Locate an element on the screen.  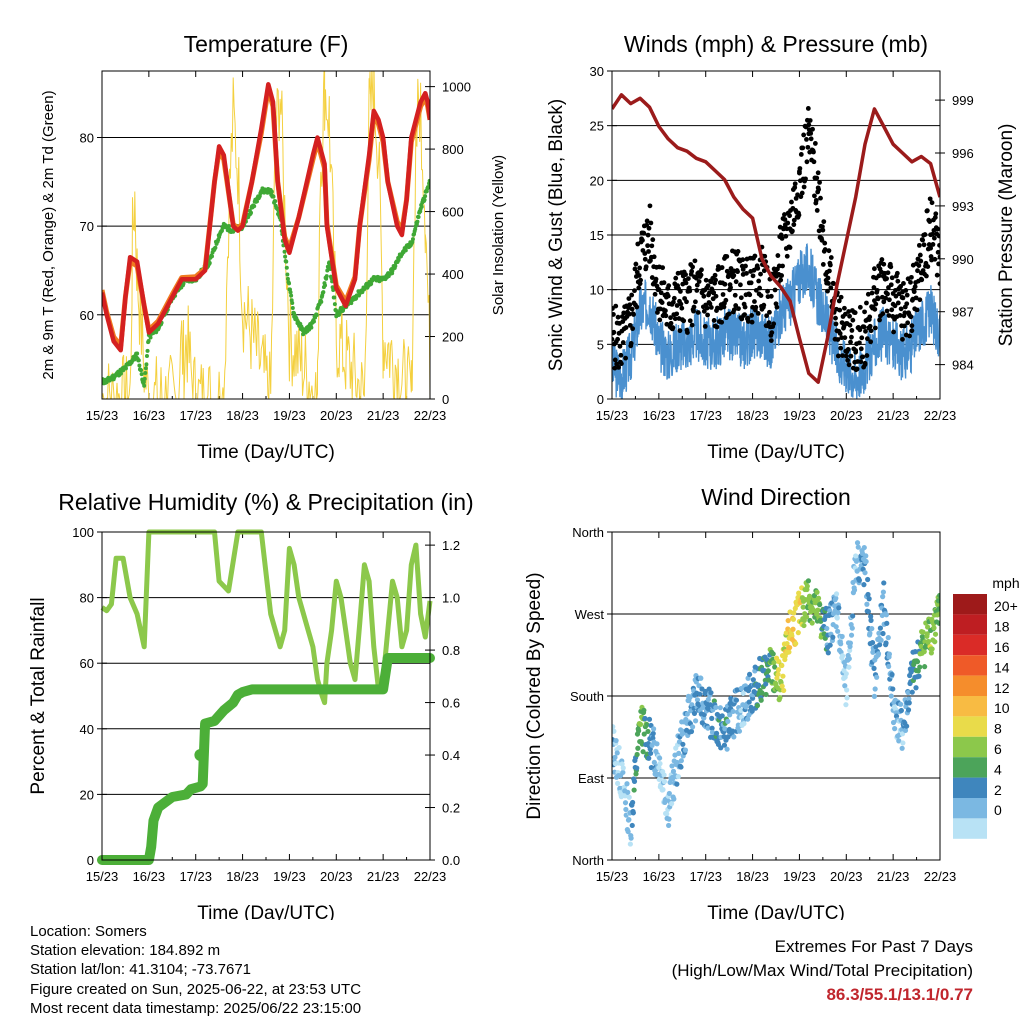
x-tick-label: 16/23 is located at coordinates (149, 876).